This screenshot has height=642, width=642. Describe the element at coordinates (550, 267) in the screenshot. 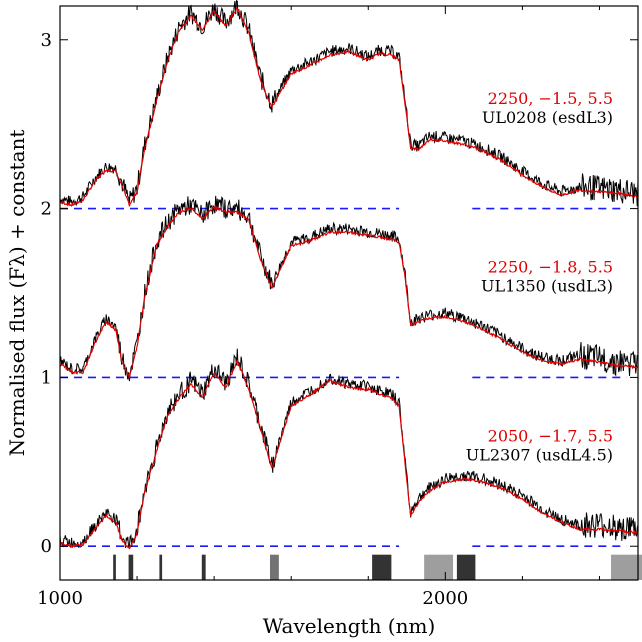

I see `model-params-1: 2250, −1.8, 5.5` at that location.